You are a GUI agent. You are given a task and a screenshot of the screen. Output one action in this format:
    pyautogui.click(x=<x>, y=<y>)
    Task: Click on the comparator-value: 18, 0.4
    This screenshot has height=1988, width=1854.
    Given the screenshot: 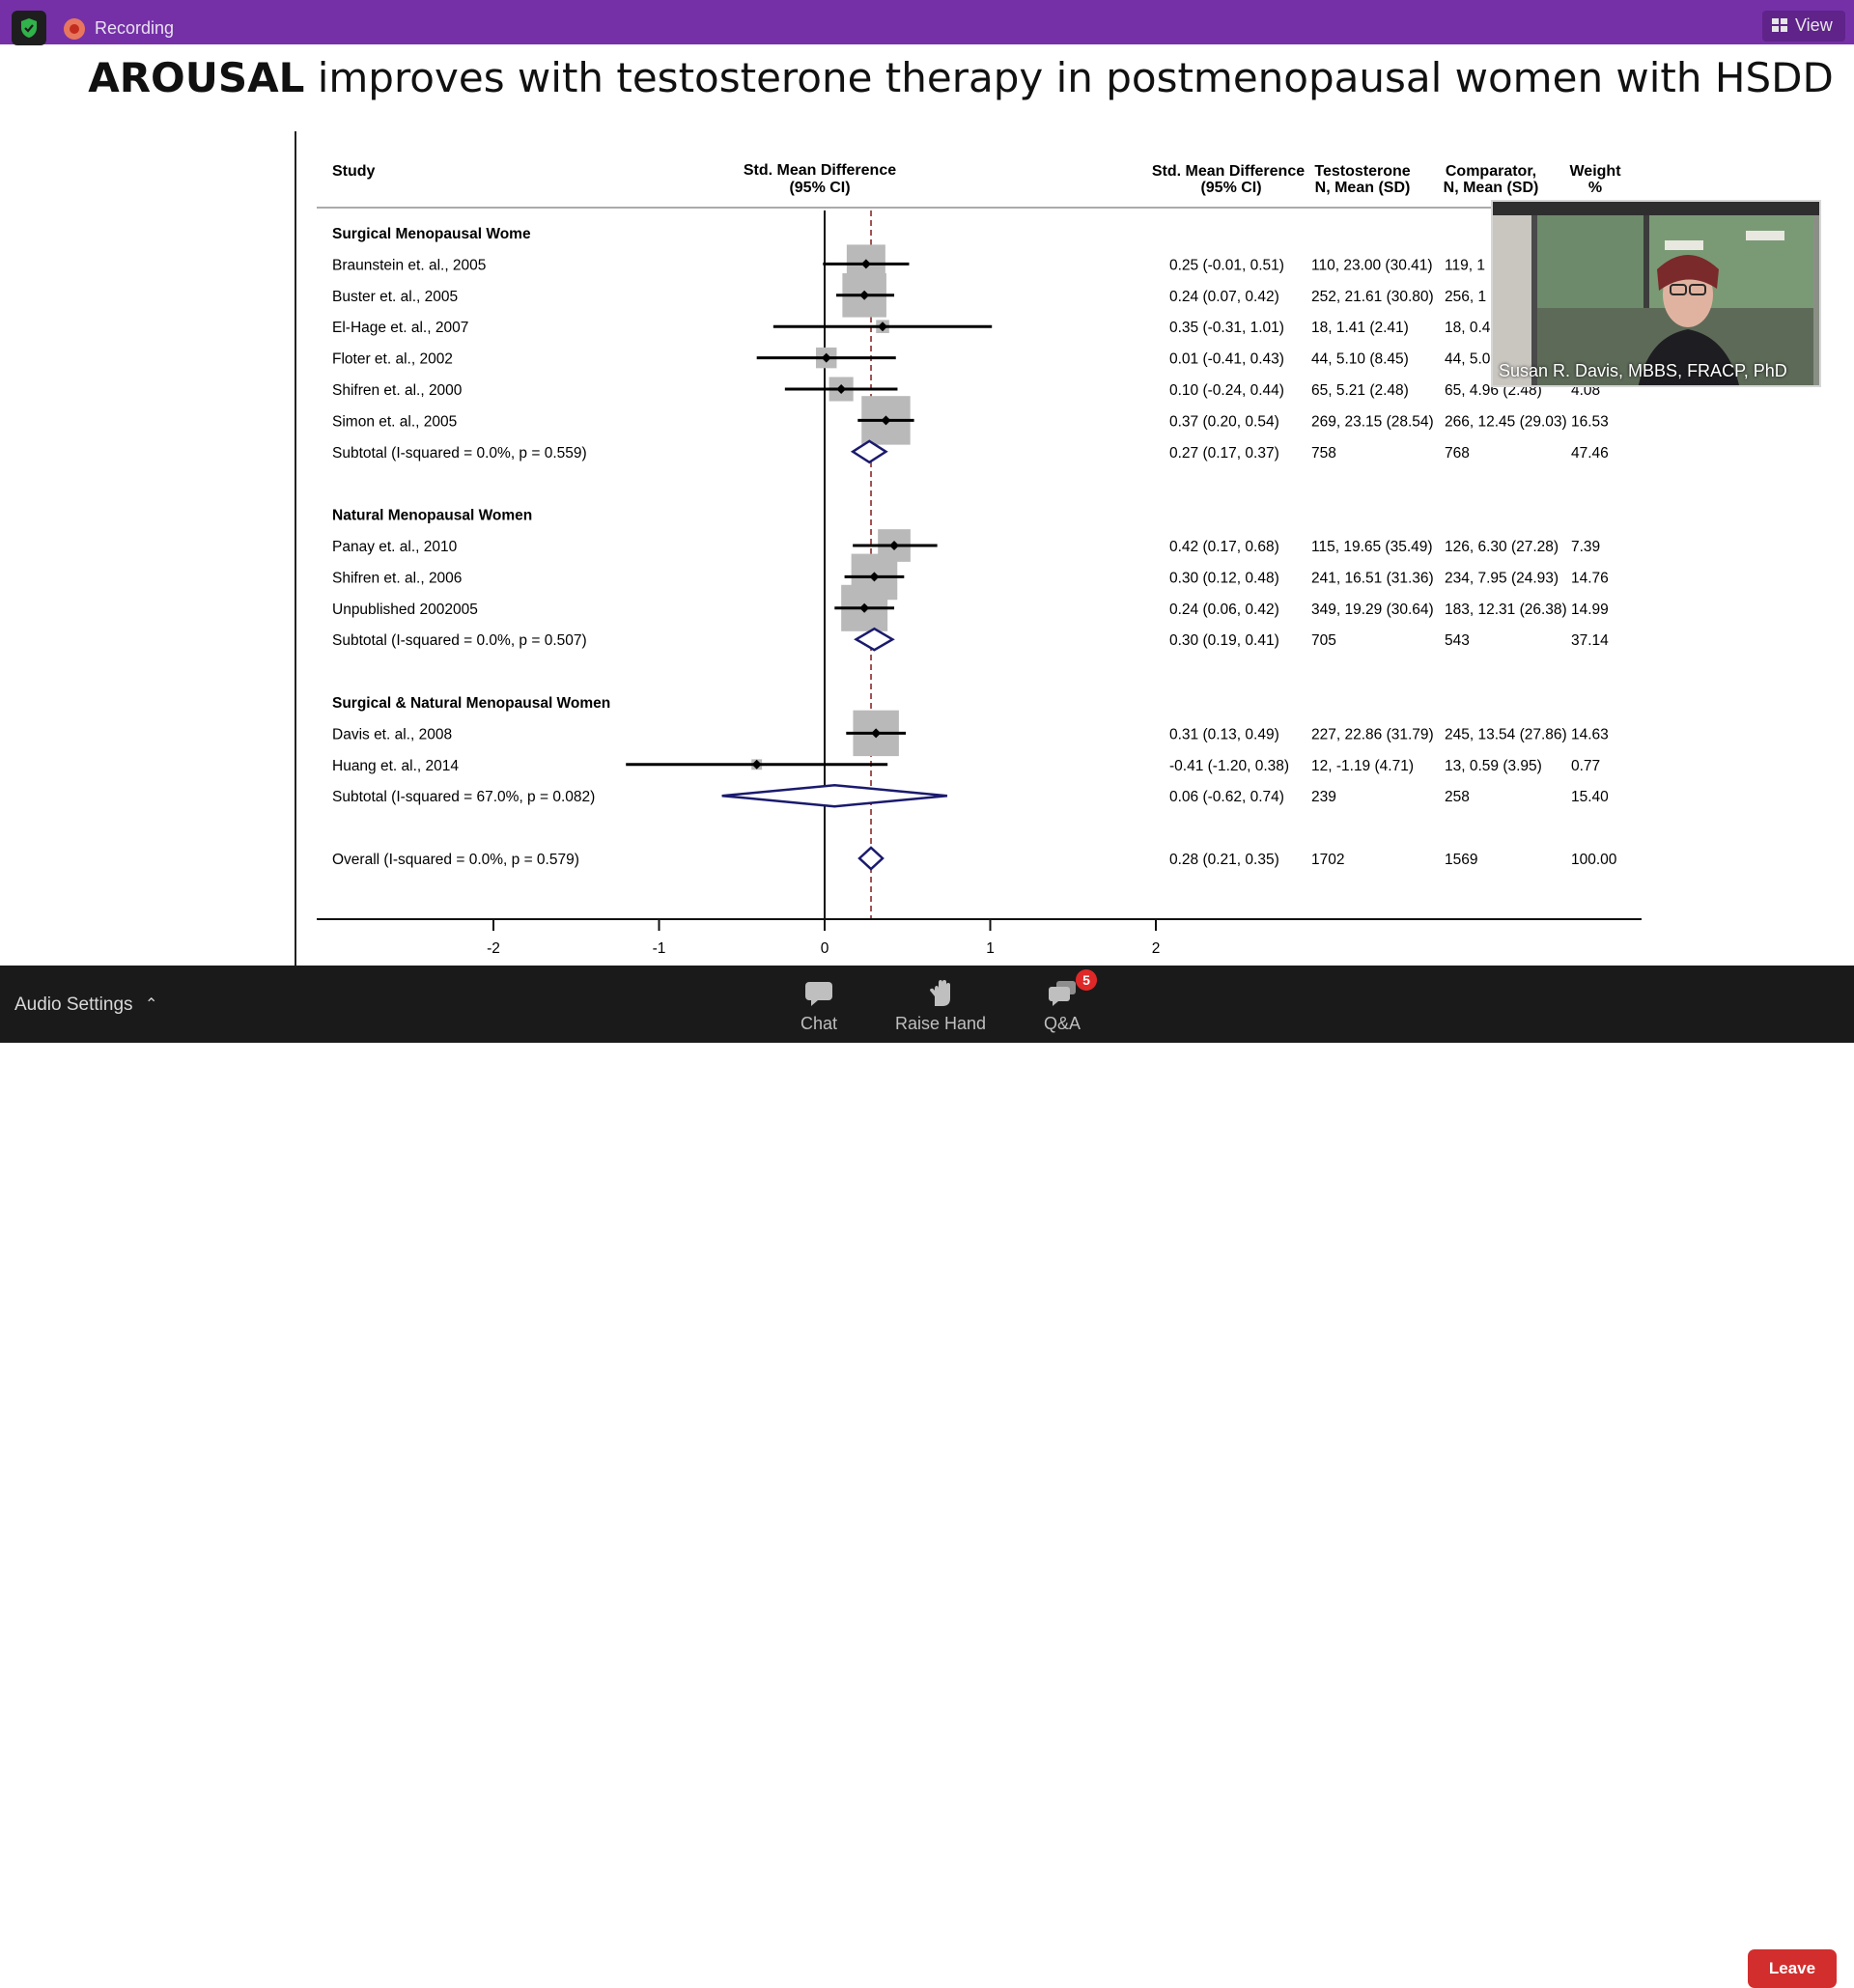 What is the action you would take?
    pyautogui.click(x=1468, y=328)
    